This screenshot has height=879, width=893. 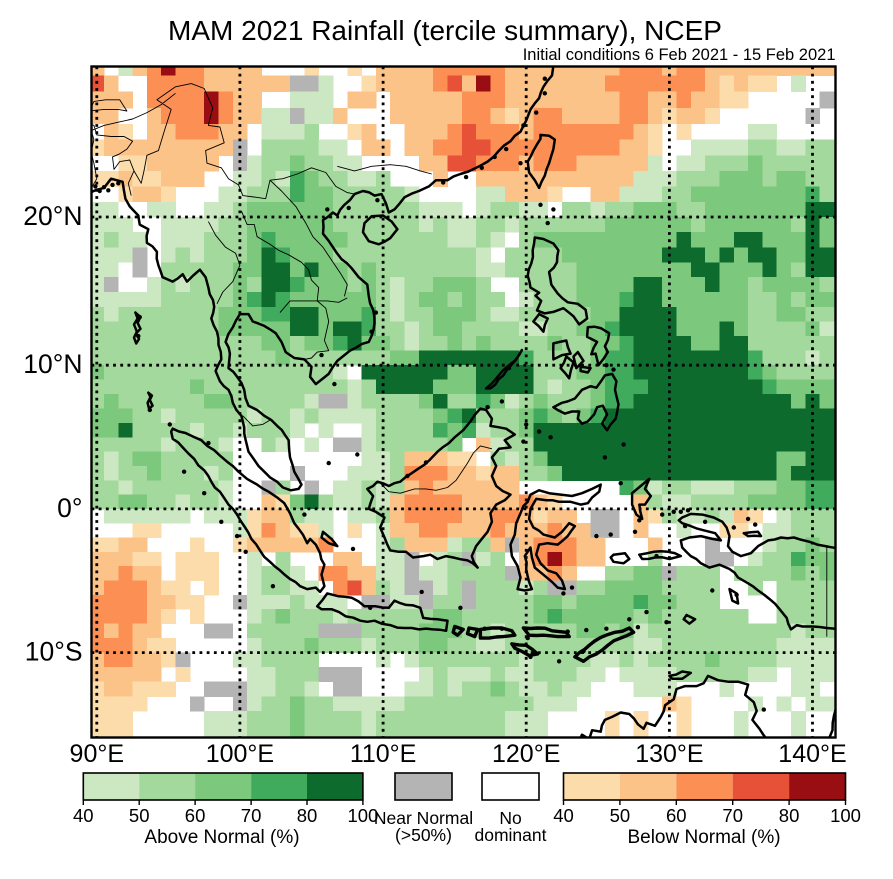 I want to click on svg-text: Below Normal (%), so click(x=703, y=837).